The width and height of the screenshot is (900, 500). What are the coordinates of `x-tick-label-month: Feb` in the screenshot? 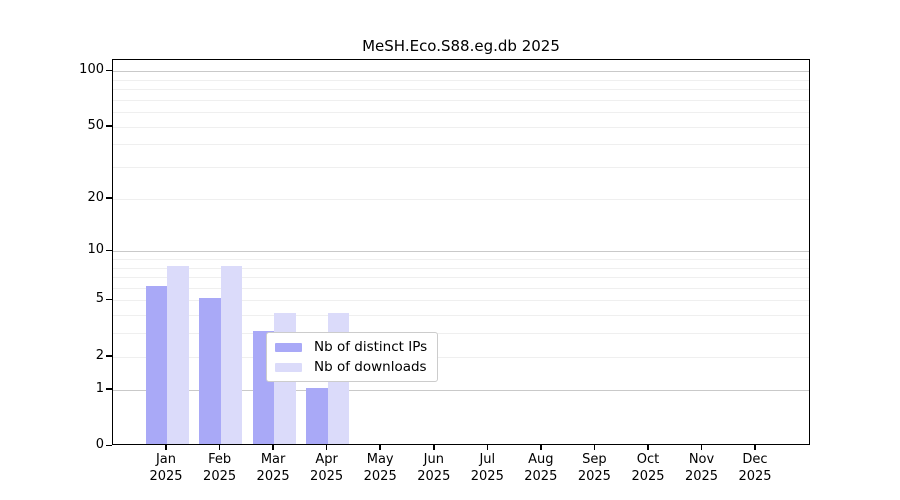 It's located at (220, 459).